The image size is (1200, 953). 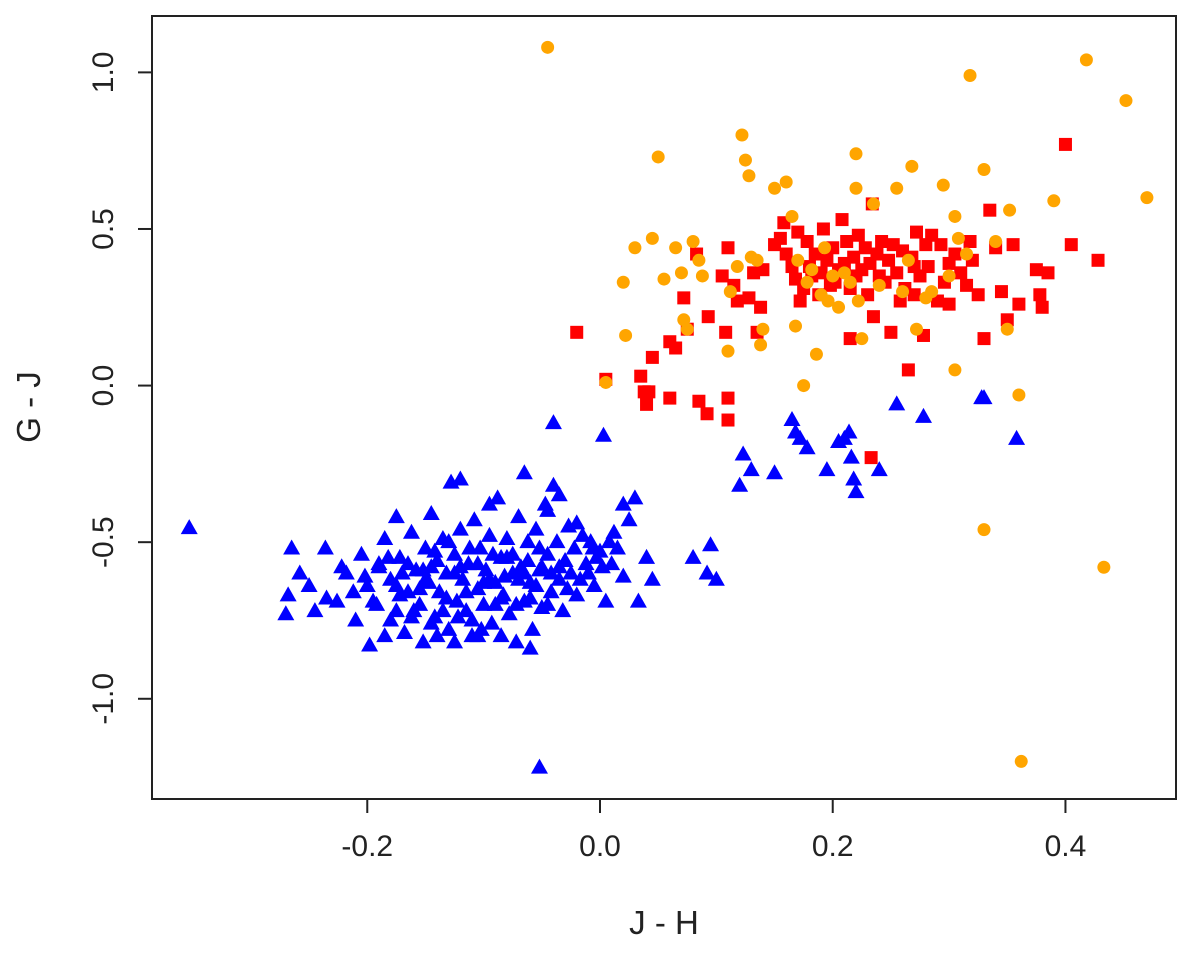 What do you see at coordinates (28, 407) in the screenshot?
I see `y-axis-title: G - J` at bounding box center [28, 407].